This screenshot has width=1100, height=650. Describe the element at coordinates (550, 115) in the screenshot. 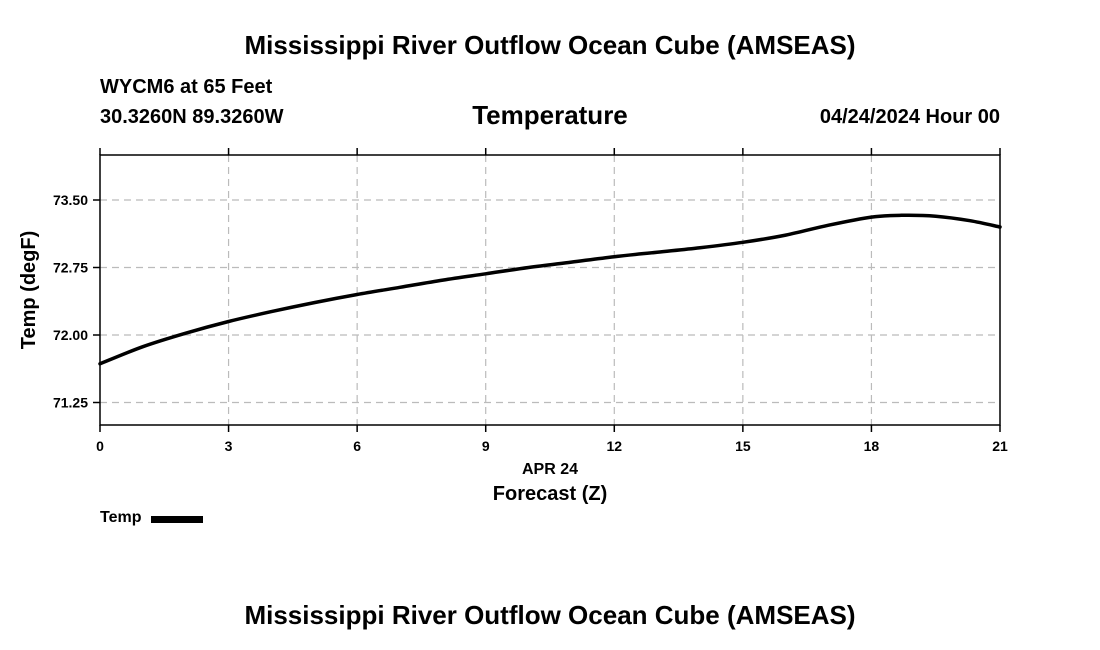

I see `chart-subtitle: Temperature` at that location.